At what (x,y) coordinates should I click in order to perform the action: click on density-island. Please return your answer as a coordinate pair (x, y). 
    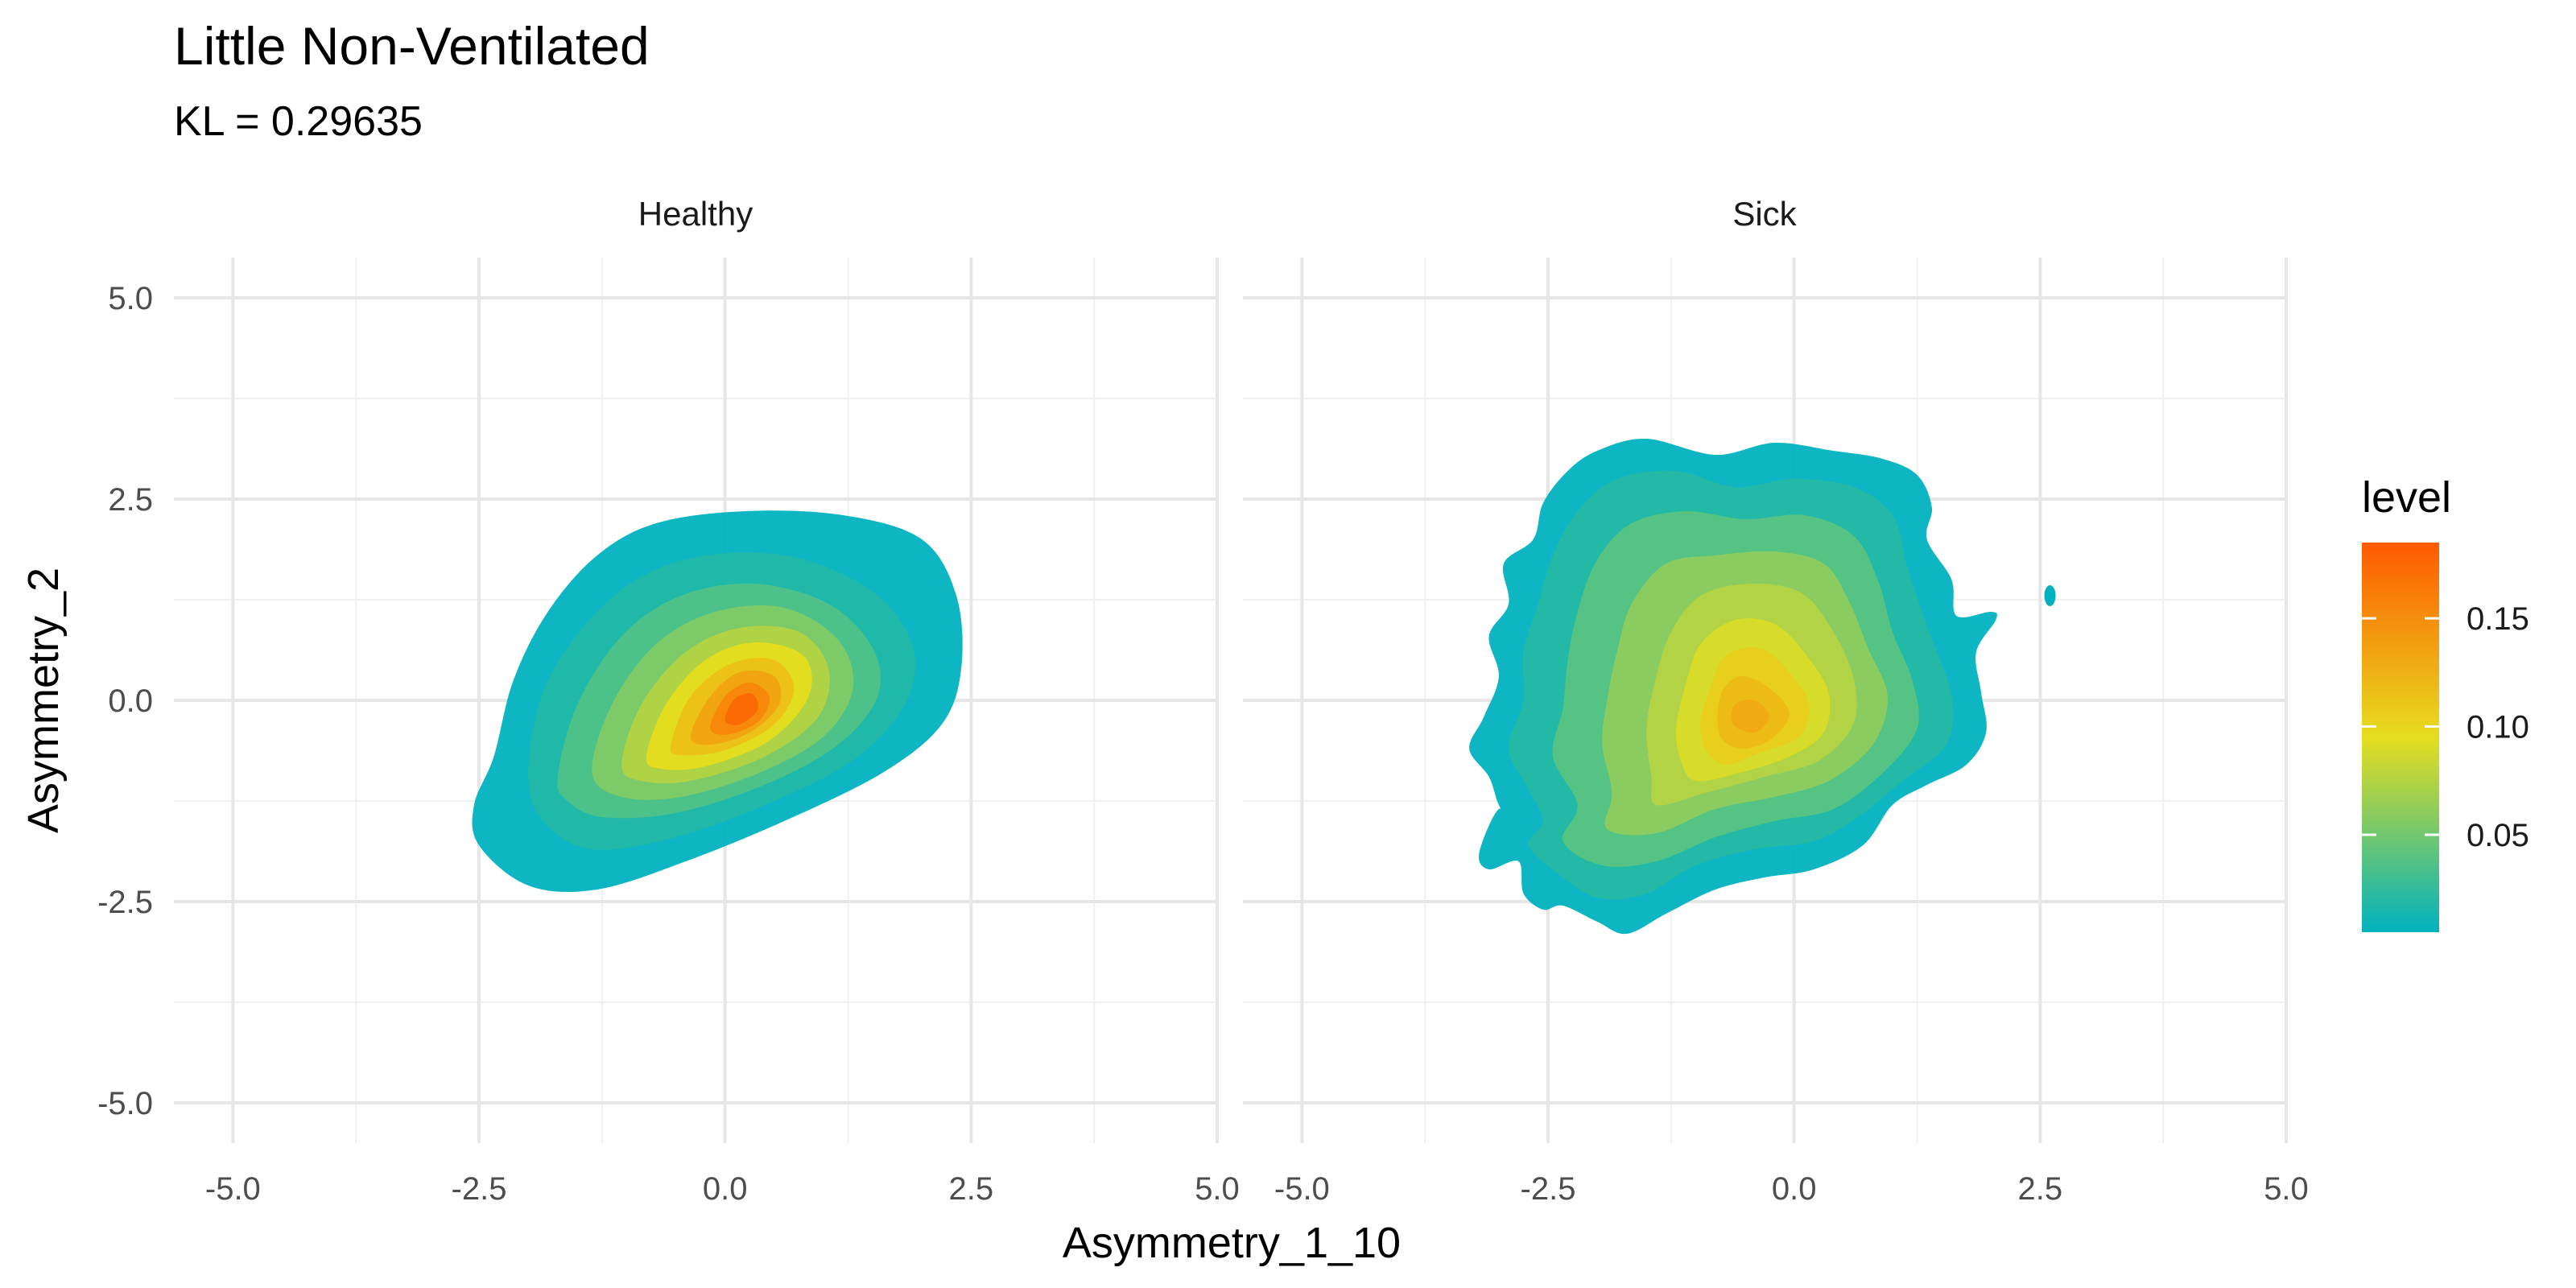
    Looking at the image, I should click on (2050, 595).